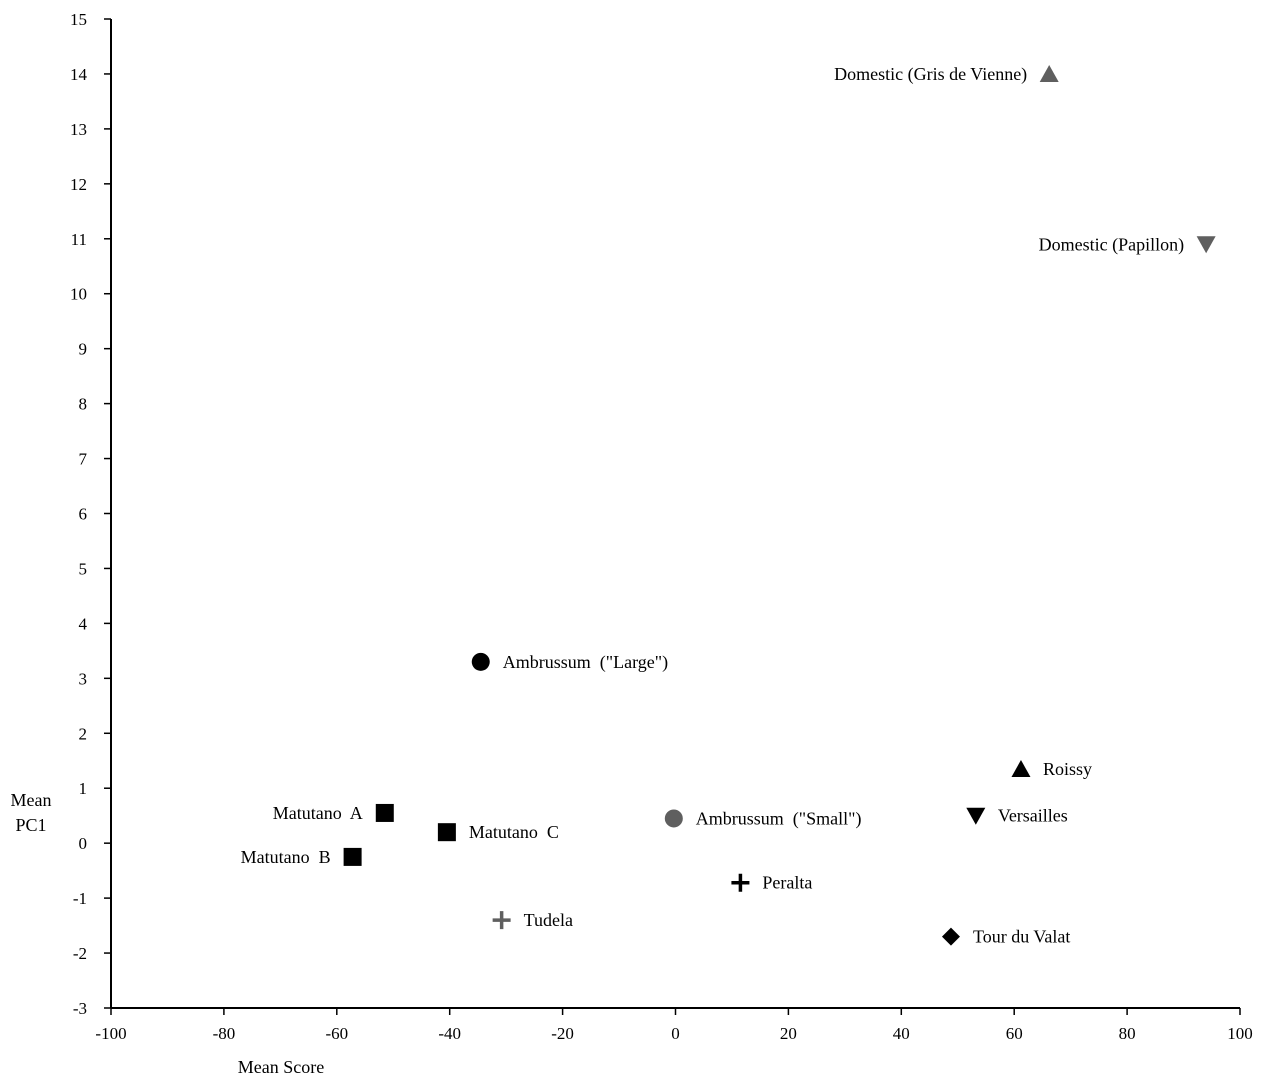 The width and height of the screenshot is (1276, 1082). What do you see at coordinates (1021, 937) in the screenshot?
I see `point-label: Tour du Valat` at bounding box center [1021, 937].